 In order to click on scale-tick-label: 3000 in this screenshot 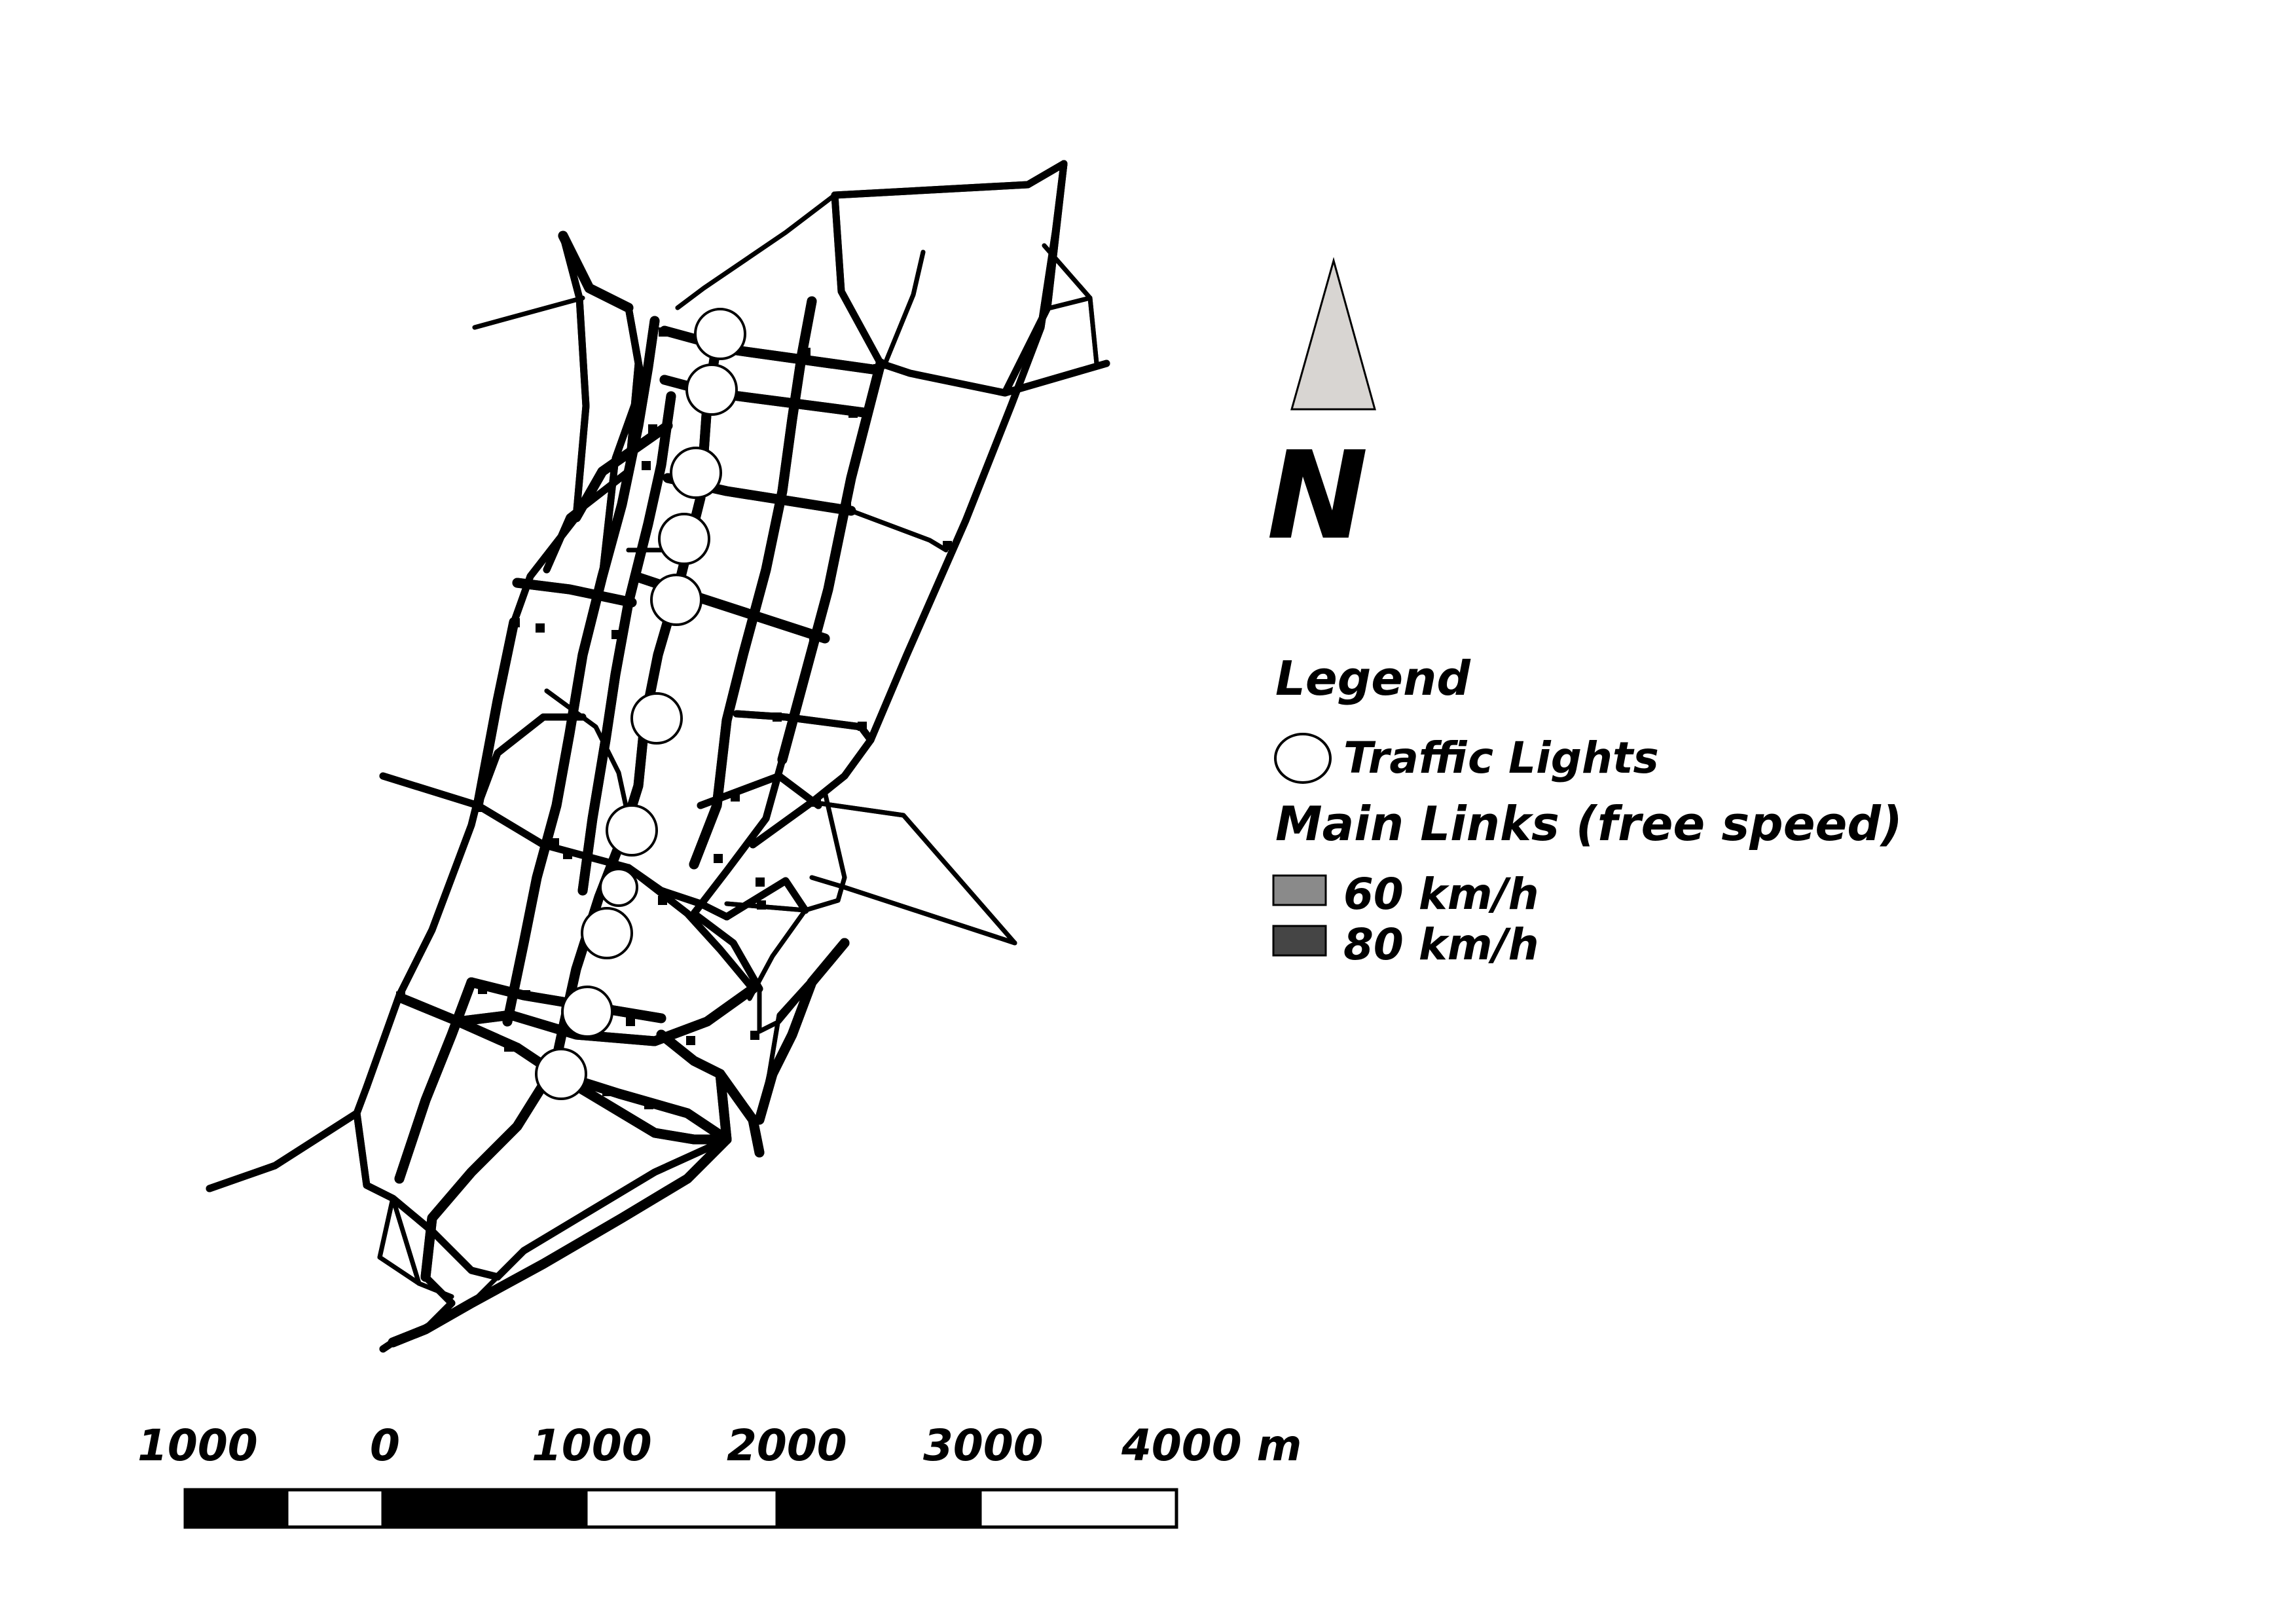, I will do `click(983, 1445)`.